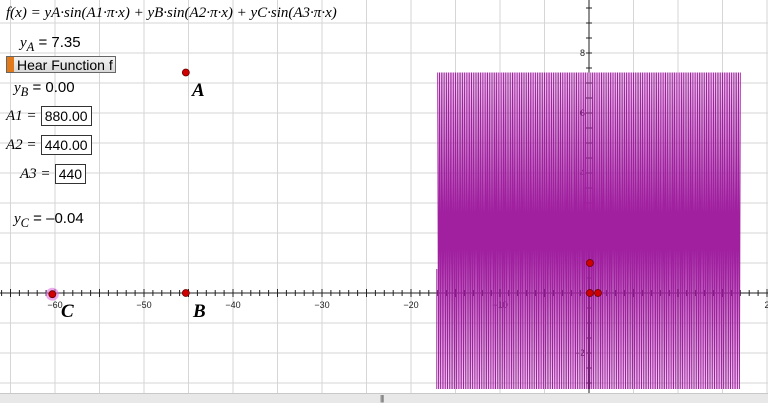 Image resolution: width=768 pixels, height=403 pixels. Describe the element at coordinates (499, 305) in the screenshot. I see `x-tick-label-5: −10` at that location.